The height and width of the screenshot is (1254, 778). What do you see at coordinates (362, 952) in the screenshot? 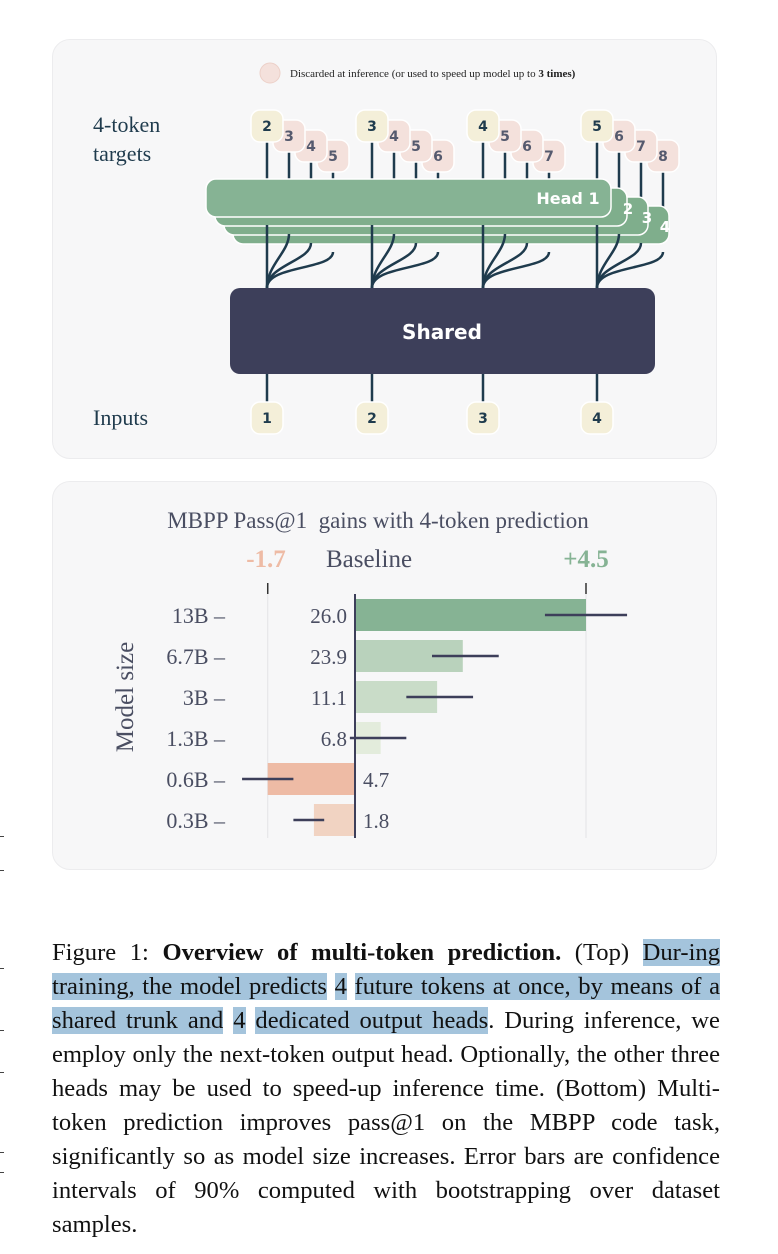
I see `caption-title: Overview of multi-token prediction.` at bounding box center [362, 952].